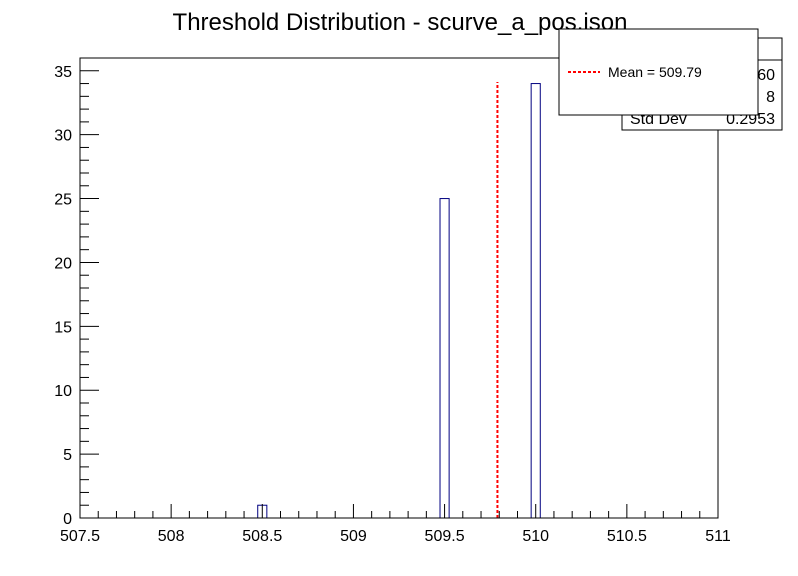 The height and width of the screenshot is (576, 798). I want to click on legend-mean-label: Mean = 509.79, so click(655, 72).